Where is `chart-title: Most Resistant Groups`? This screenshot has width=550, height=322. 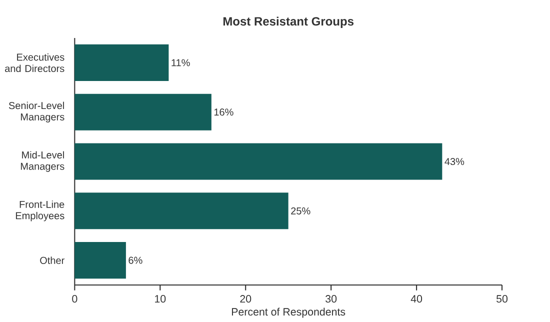
chart-title: Most Resistant Groups is located at coordinates (288, 22).